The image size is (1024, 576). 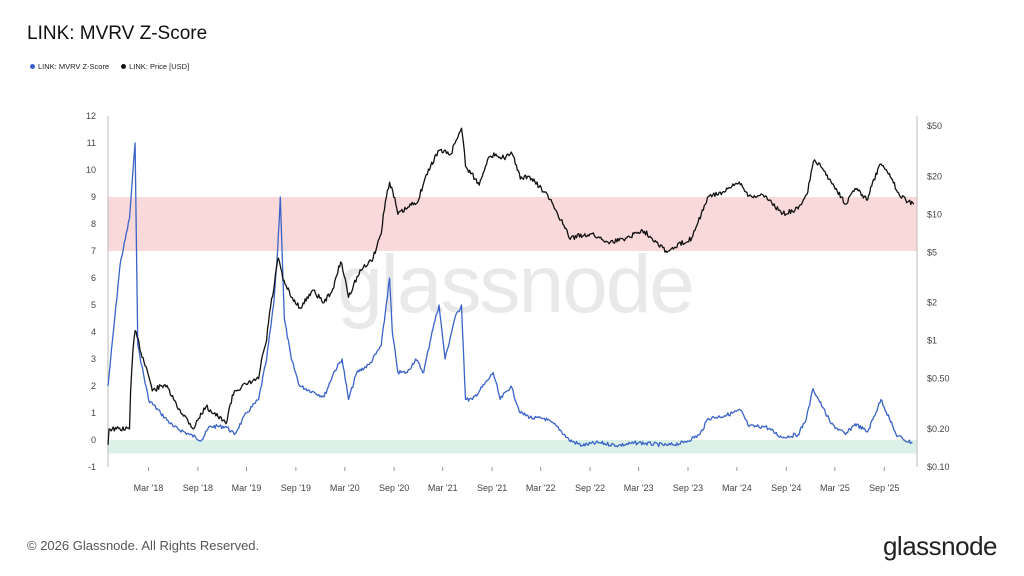 I want to click on x-tick-label: Sep '21, so click(x=492, y=488).